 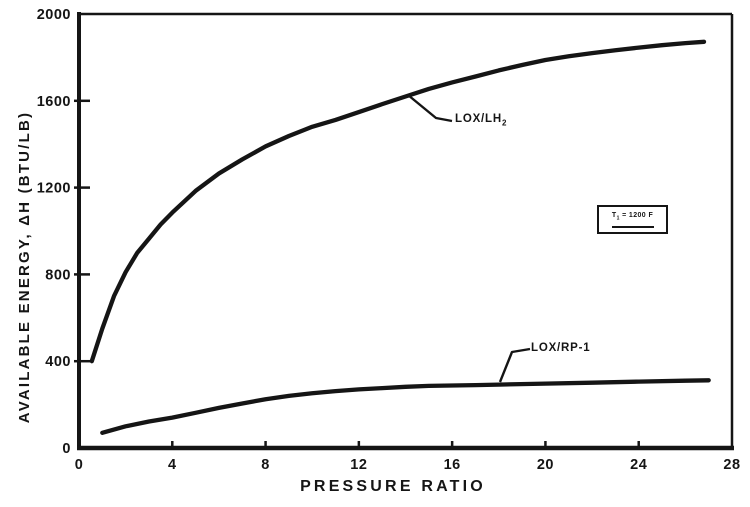 What do you see at coordinates (358, 465) in the screenshot?
I see `x-tick-label: 12` at bounding box center [358, 465].